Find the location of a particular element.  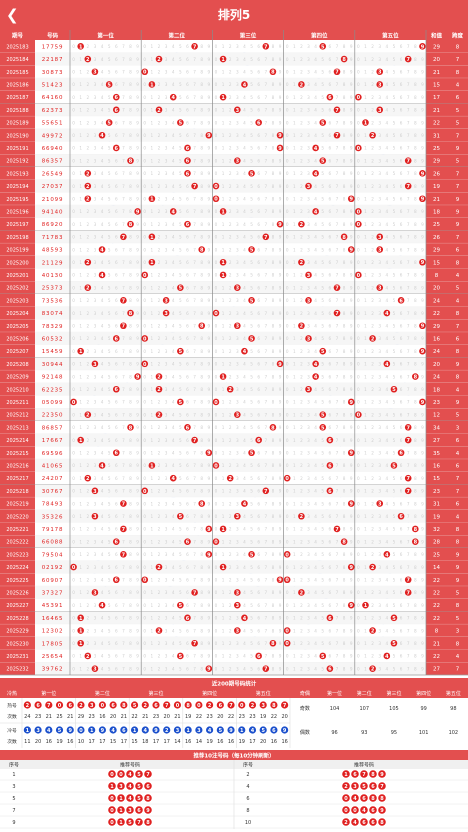

back-arrow-icon: ❮ is located at coordinates (12, 15).